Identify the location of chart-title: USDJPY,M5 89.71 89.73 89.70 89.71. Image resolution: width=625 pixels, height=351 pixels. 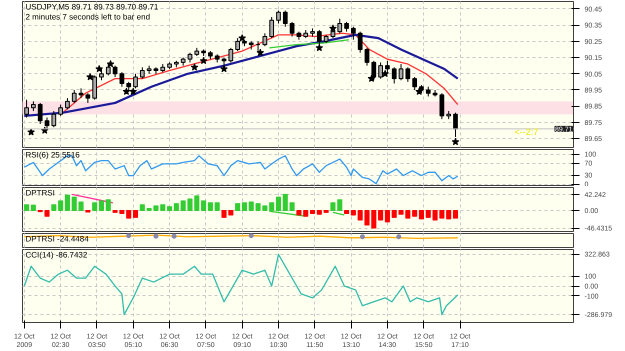
(92, 7).